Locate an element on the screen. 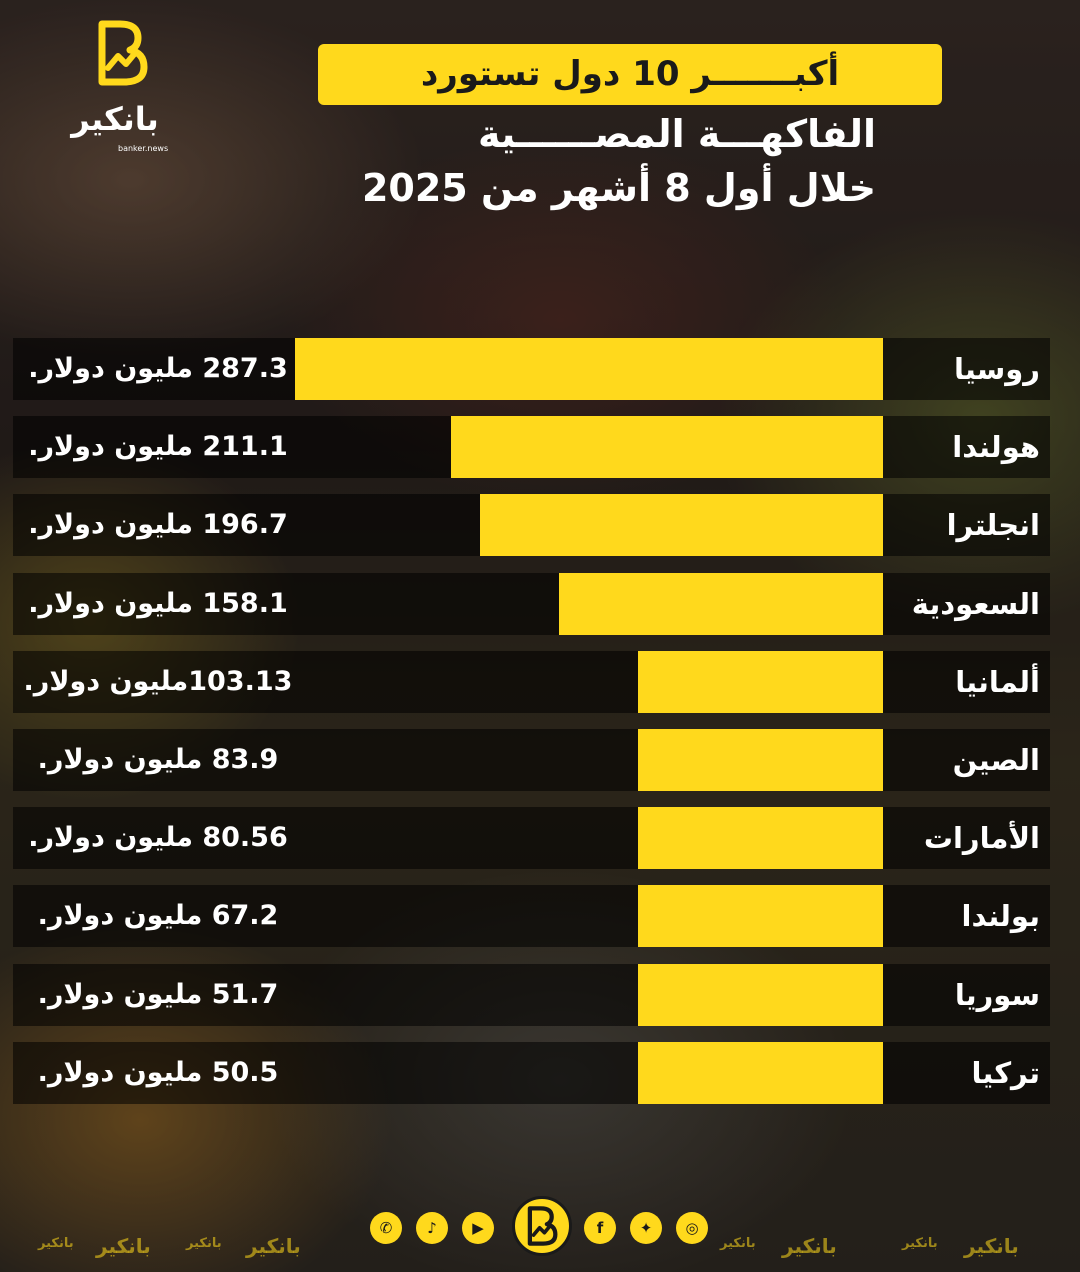  banker-b-logo-icon is located at coordinates (123, 53).